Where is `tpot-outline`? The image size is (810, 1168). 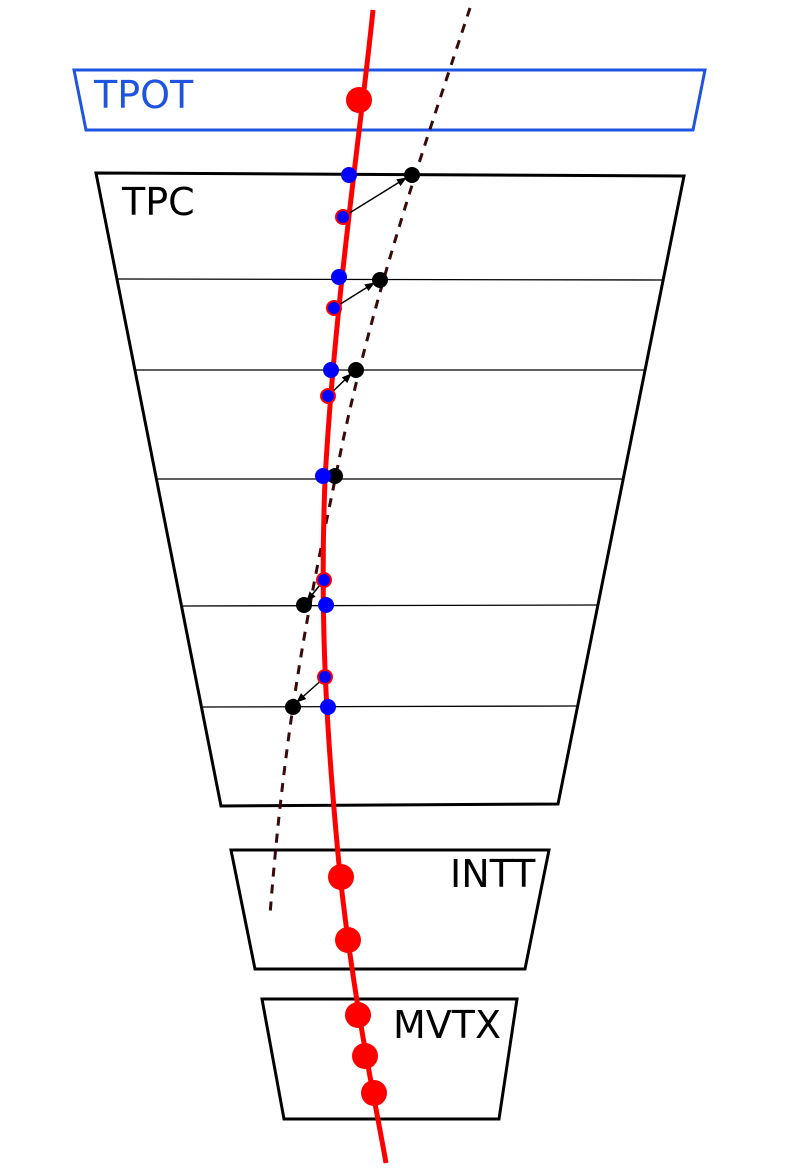
tpot-outline is located at coordinates (389, 100).